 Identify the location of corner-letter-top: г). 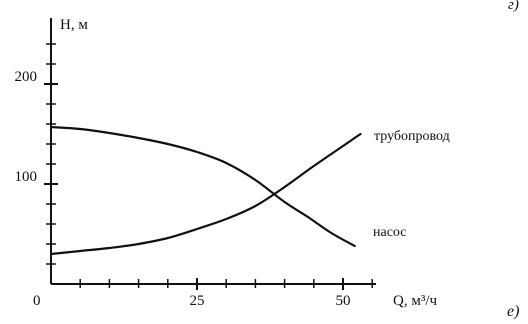
(513, 6).